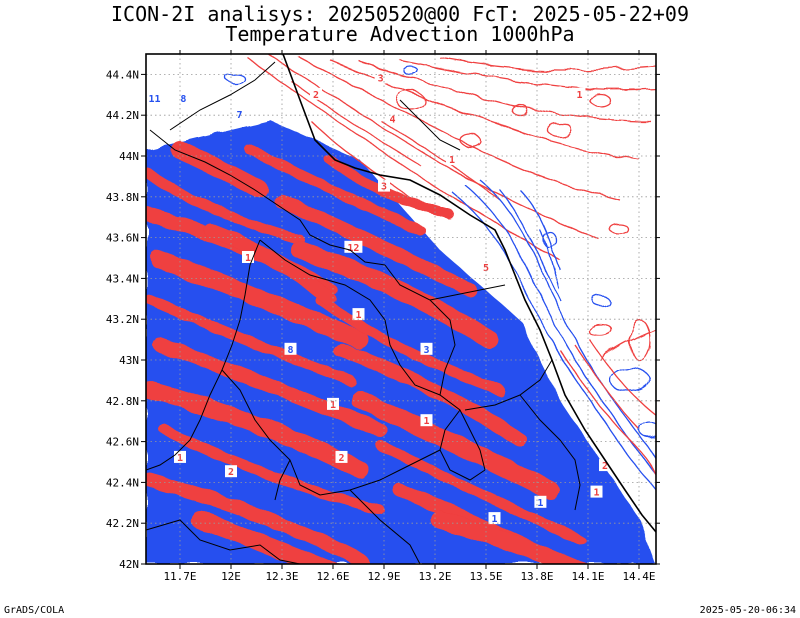  What do you see at coordinates (179, 576) in the screenshot?
I see `x-tick-label: 11.7E` at bounding box center [179, 576].